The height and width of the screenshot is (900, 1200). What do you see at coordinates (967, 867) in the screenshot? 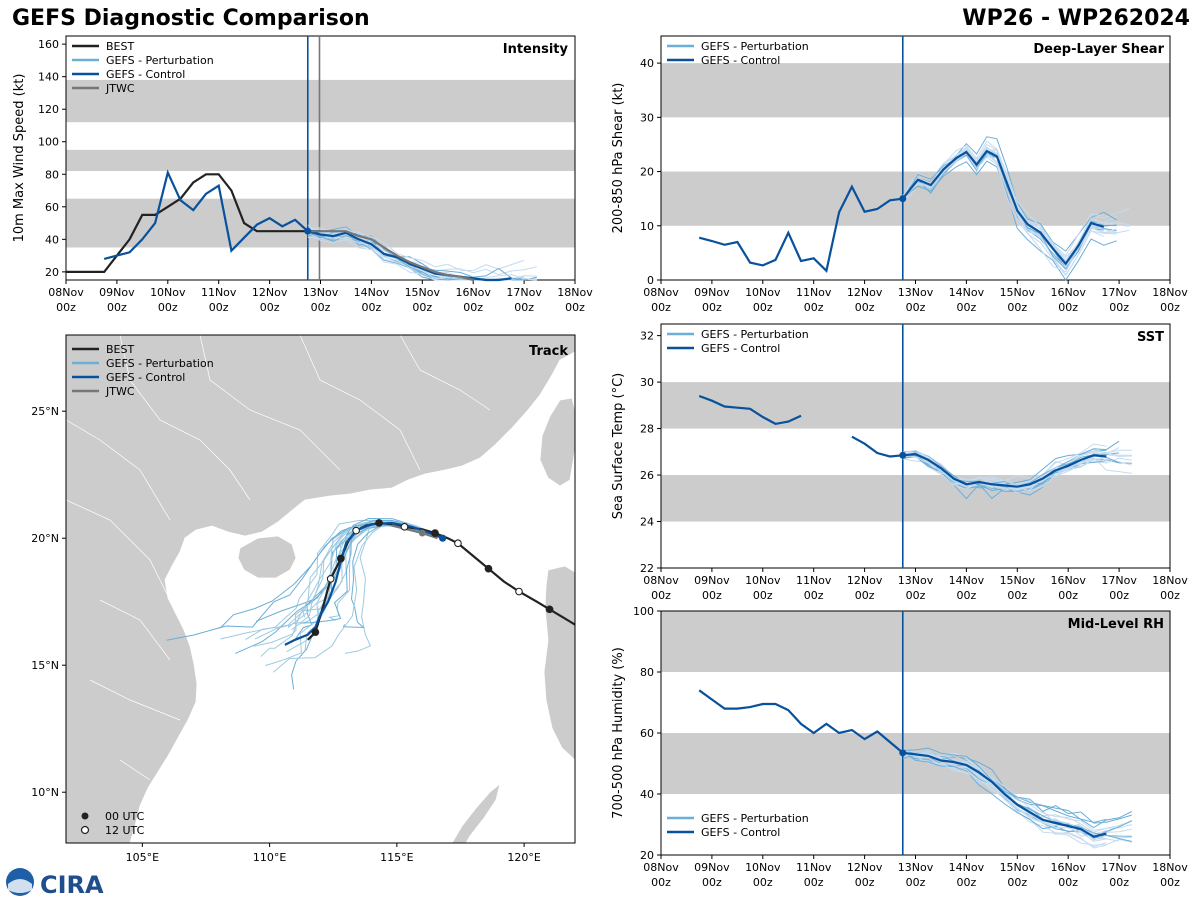
I see `rh-xtick-day: 14Nov` at bounding box center [967, 867].